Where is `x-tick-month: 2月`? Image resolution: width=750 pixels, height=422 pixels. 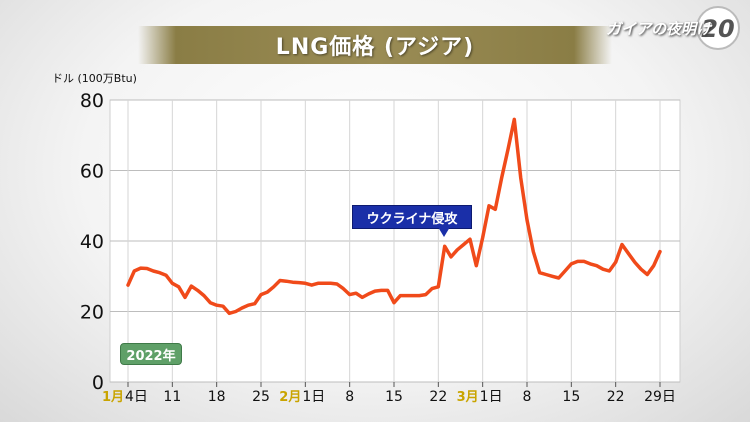
x-tick-month: 2月 is located at coordinates (290, 397).